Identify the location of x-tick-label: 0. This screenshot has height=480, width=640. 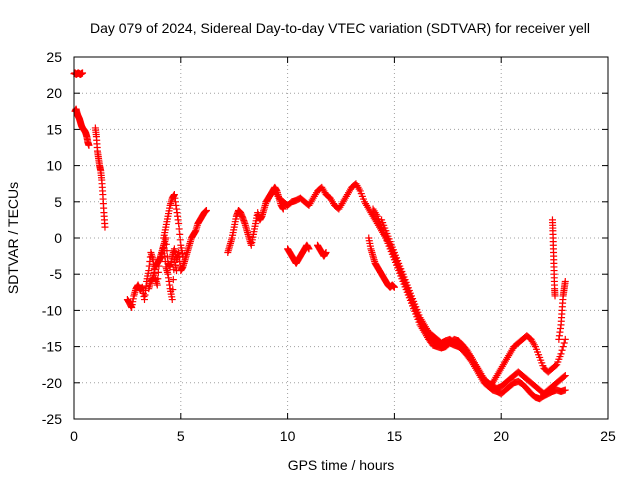
(74, 436).